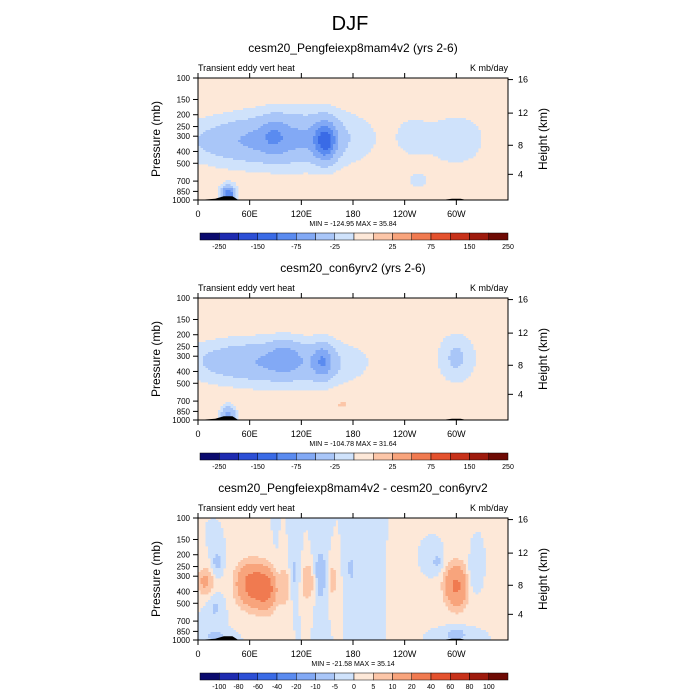 The height and width of the screenshot is (700, 700). I want to click on colorbar-box, so click(286, 456).